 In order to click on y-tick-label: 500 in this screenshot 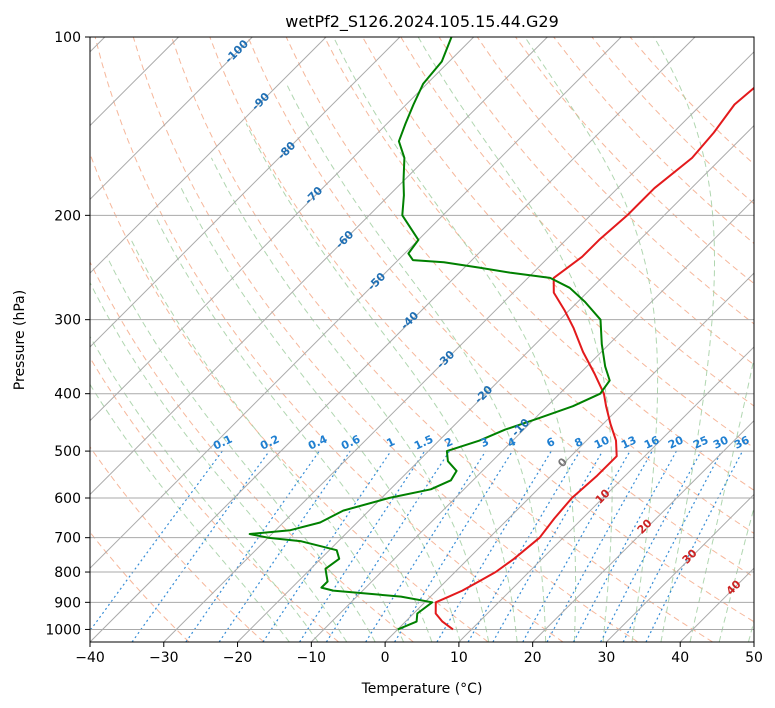, I will do `click(67, 452)`.